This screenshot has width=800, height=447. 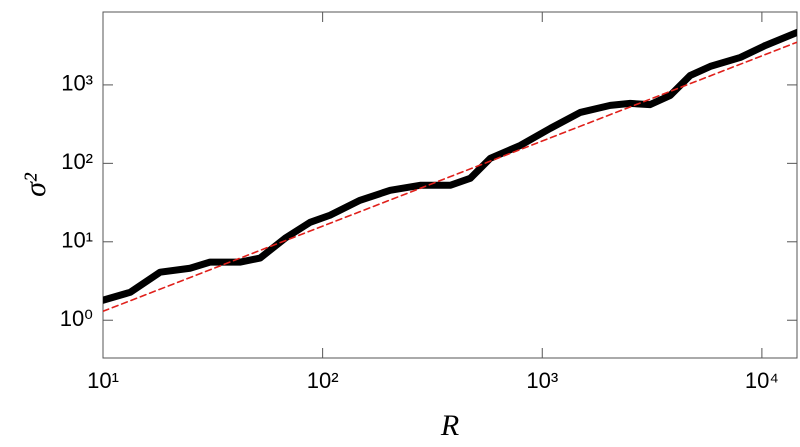 What do you see at coordinates (35, 184) in the screenshot?
I see `y-axis-label: σ²` at bounding box center [35, 184].